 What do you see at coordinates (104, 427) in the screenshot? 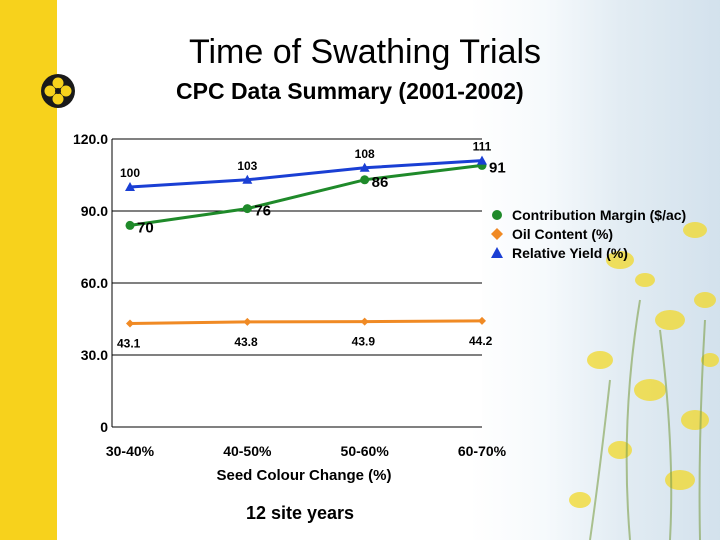
I see `y-tick-label: 0` at bounding box center [104, 427].